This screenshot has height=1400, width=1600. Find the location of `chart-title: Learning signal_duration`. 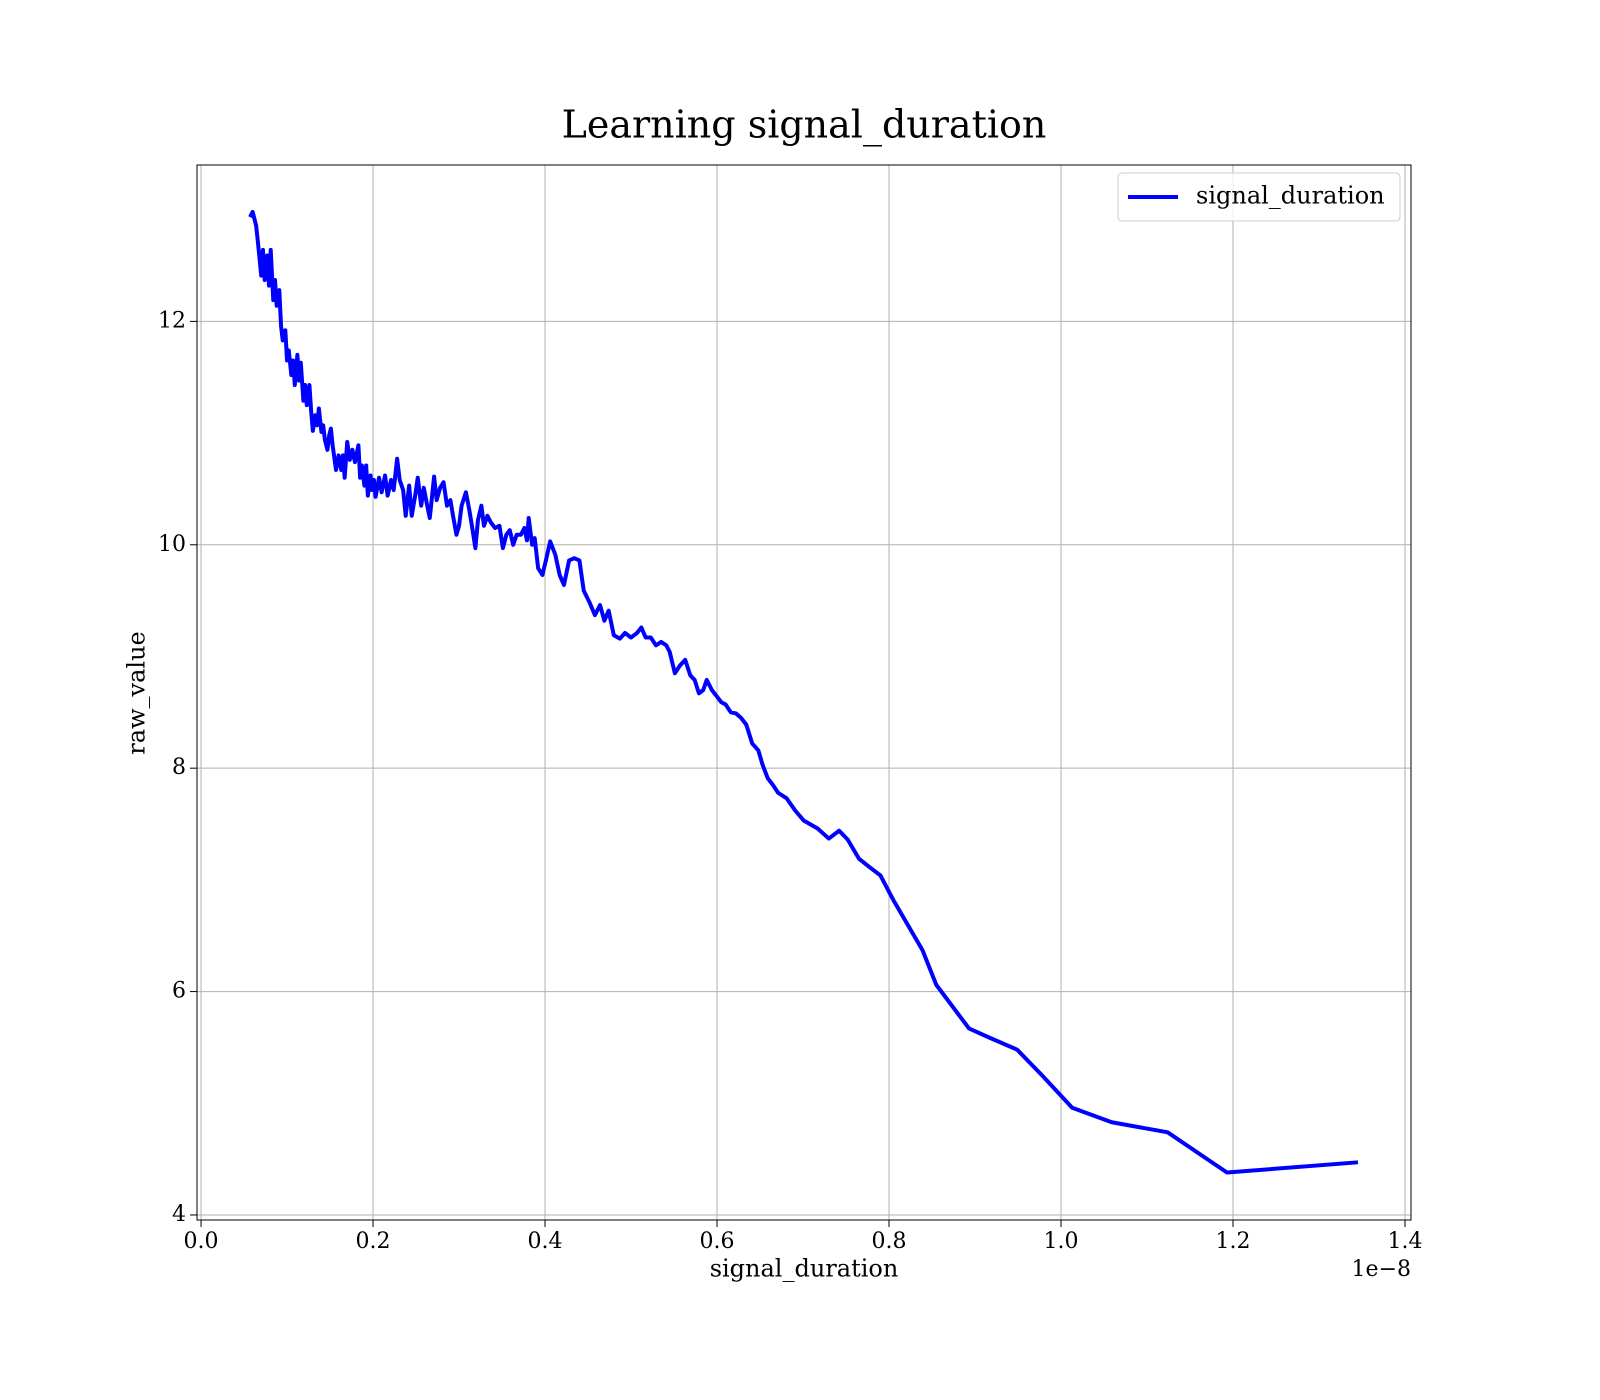

chart-title: Learning signal_duration is located at coordinates (804, 125).